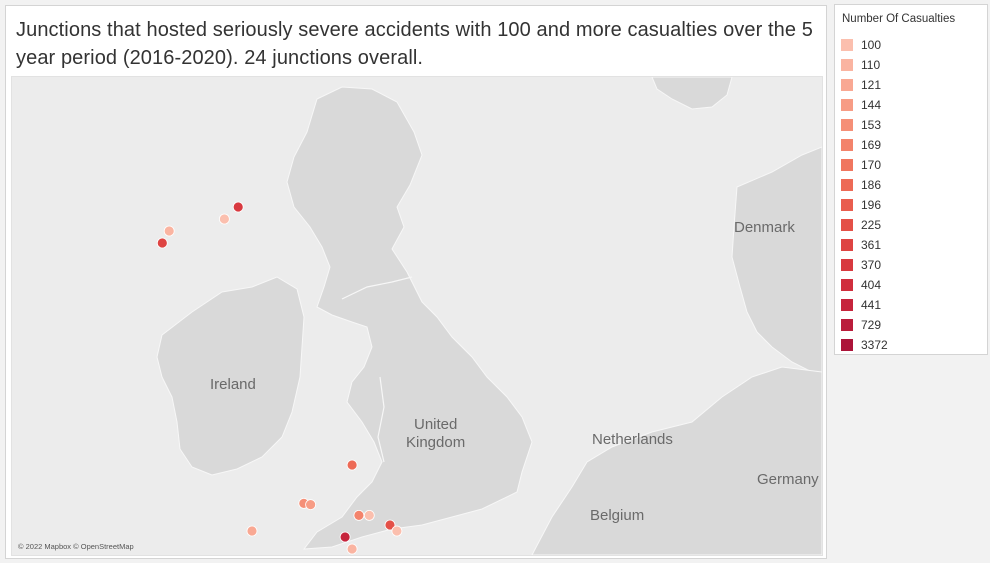 The width and height of the screenshot is (990, 563). Describe the element at coordinates (911, 345) in the screenshot. I see `legend-item: 3372` at that location.